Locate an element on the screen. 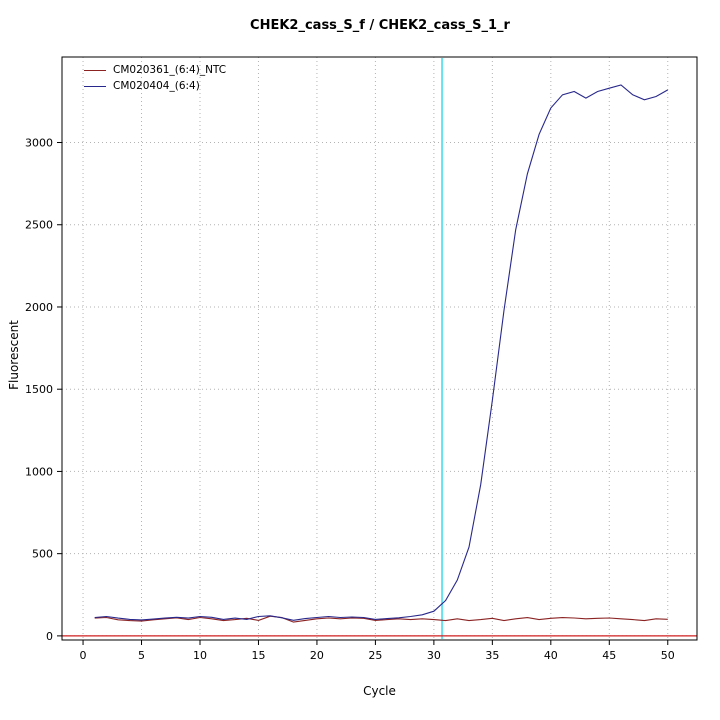 This screenshot has width=720, height=720. legend-item-sample: CM020404_(6:4) is located at coordinates (155, 86).